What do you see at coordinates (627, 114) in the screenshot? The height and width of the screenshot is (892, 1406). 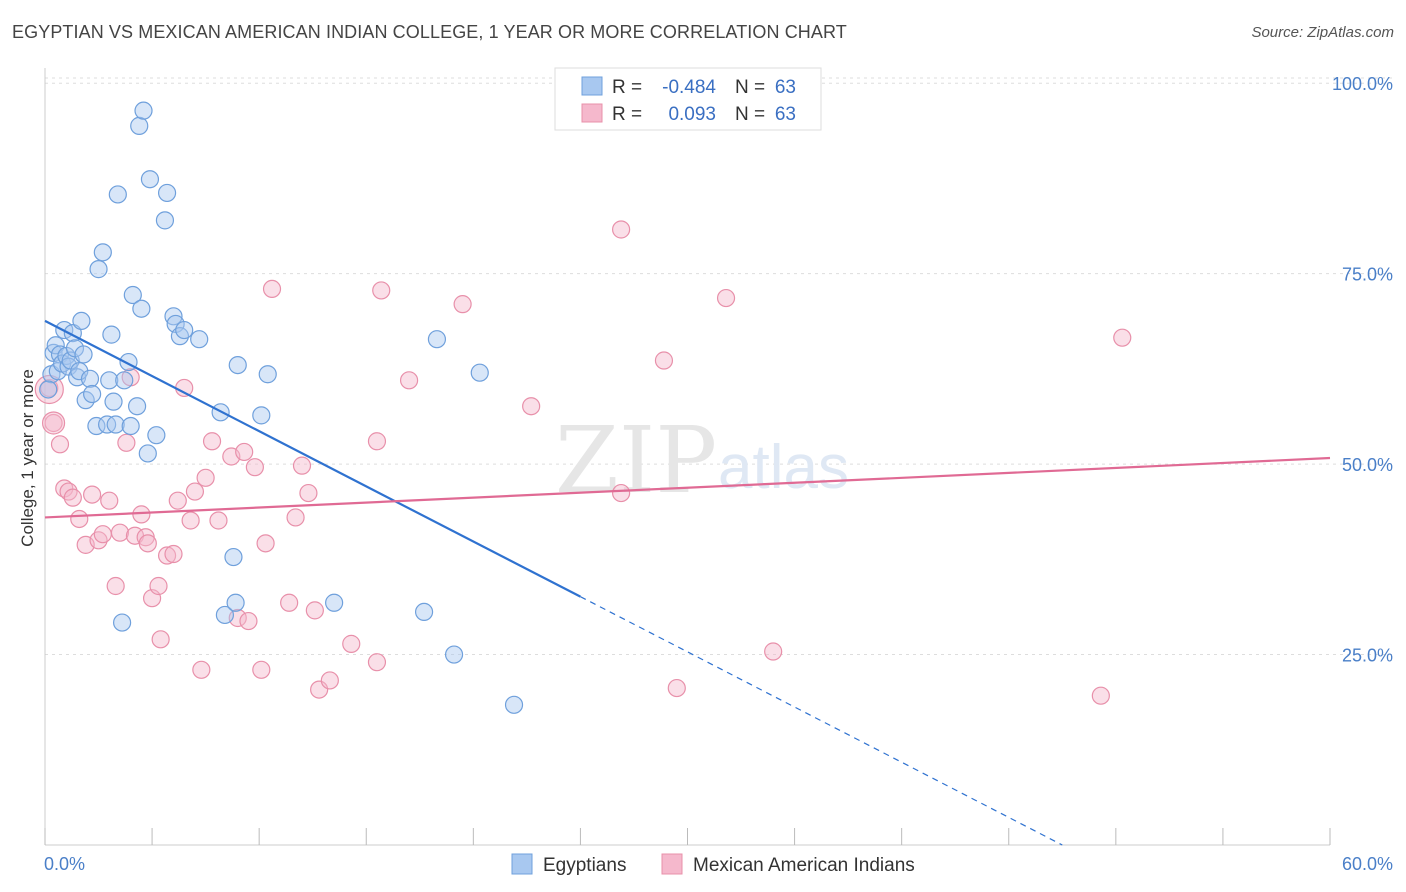 I see `legend-r-label-2: R =` at bounding box center [627, 114].